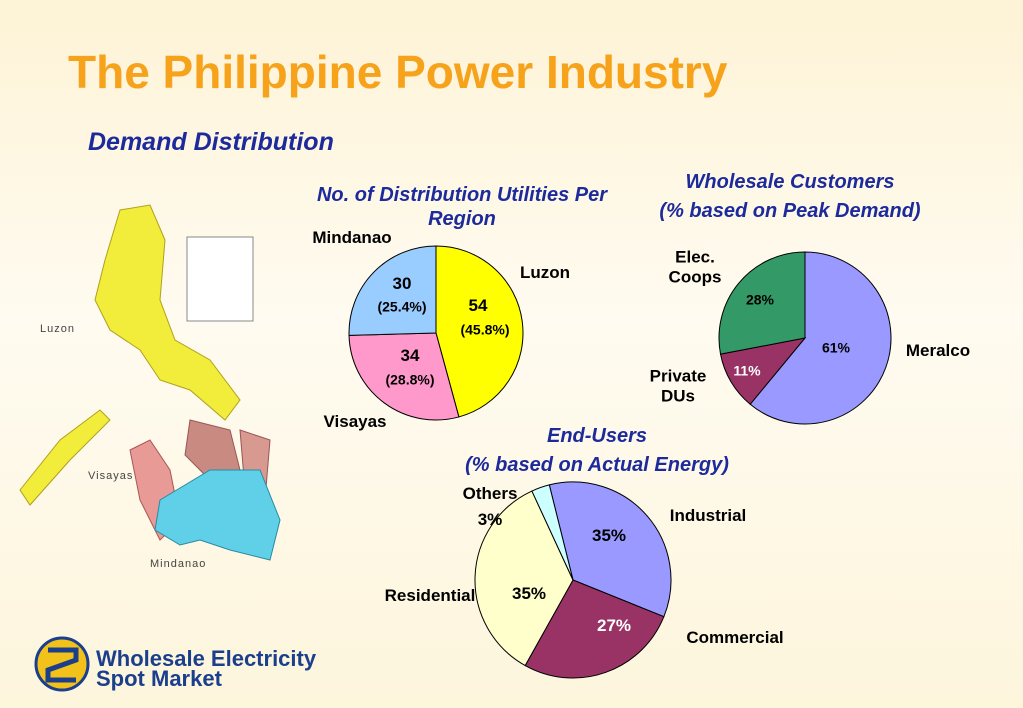  I want to click on slice-label: Elec. Coops, so click(695, 267).